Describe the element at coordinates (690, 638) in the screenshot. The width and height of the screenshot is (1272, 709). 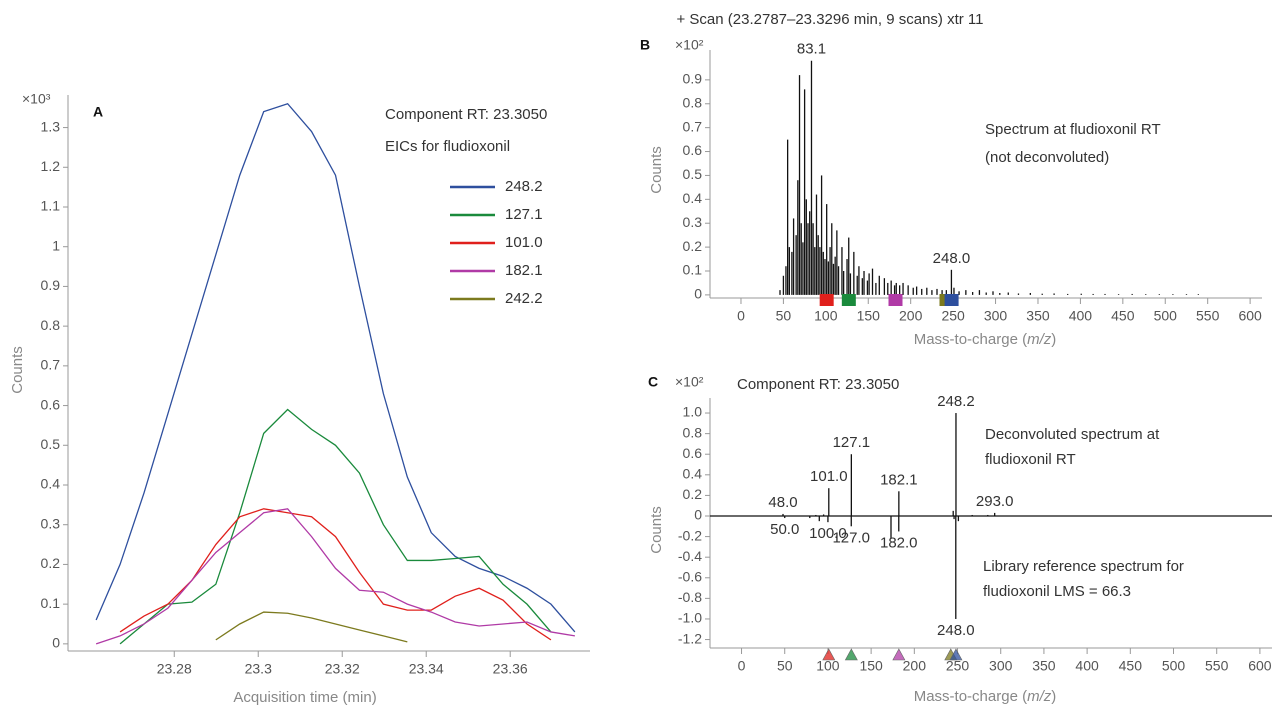
I see `y-tick-label: -1.2` at that location.